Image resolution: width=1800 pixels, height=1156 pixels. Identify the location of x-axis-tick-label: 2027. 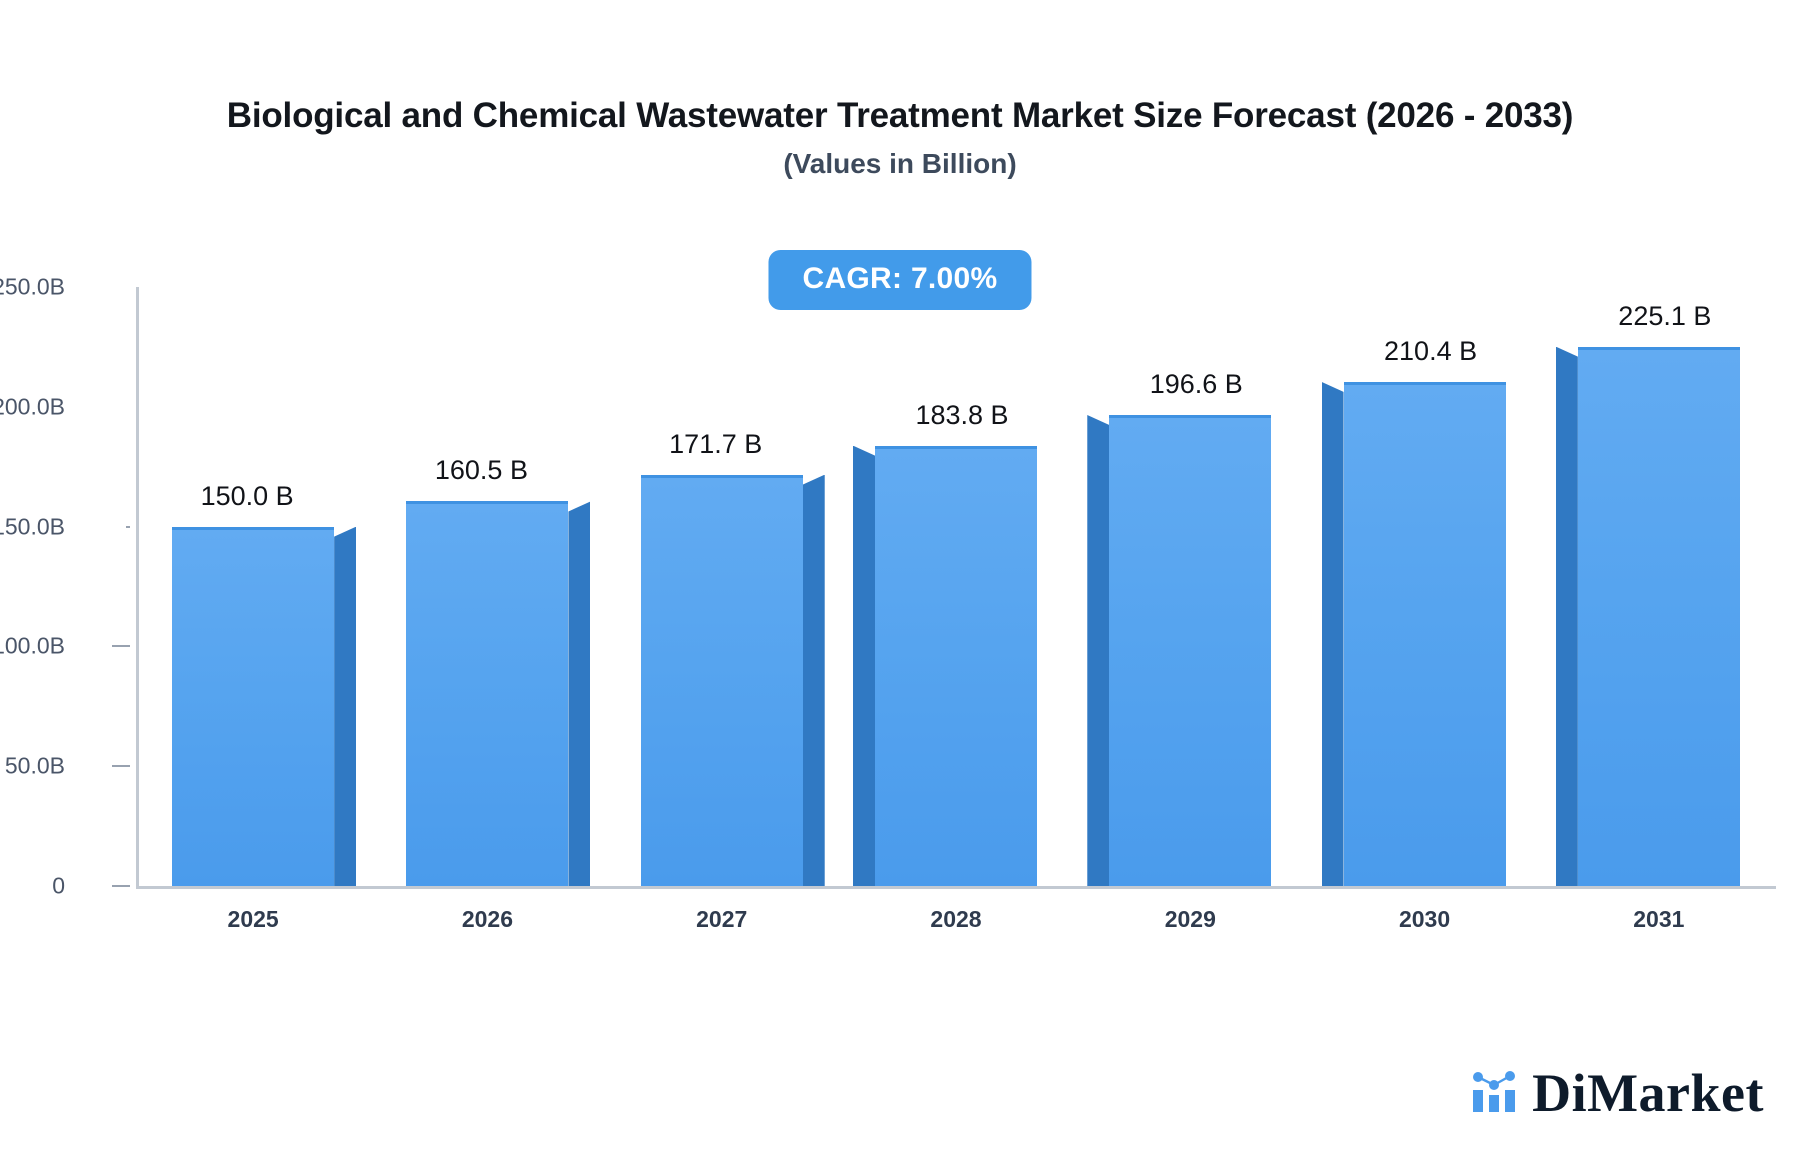
(722, 919).